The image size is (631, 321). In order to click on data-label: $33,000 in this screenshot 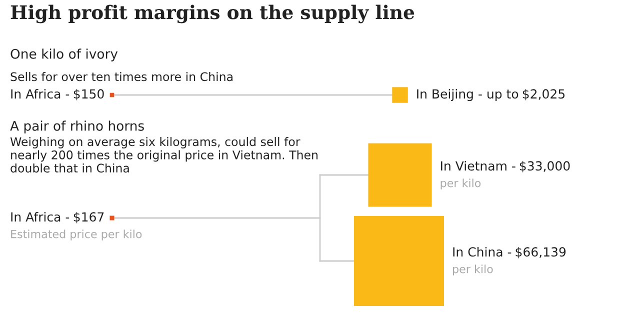, I will do `click(545, 166)`.